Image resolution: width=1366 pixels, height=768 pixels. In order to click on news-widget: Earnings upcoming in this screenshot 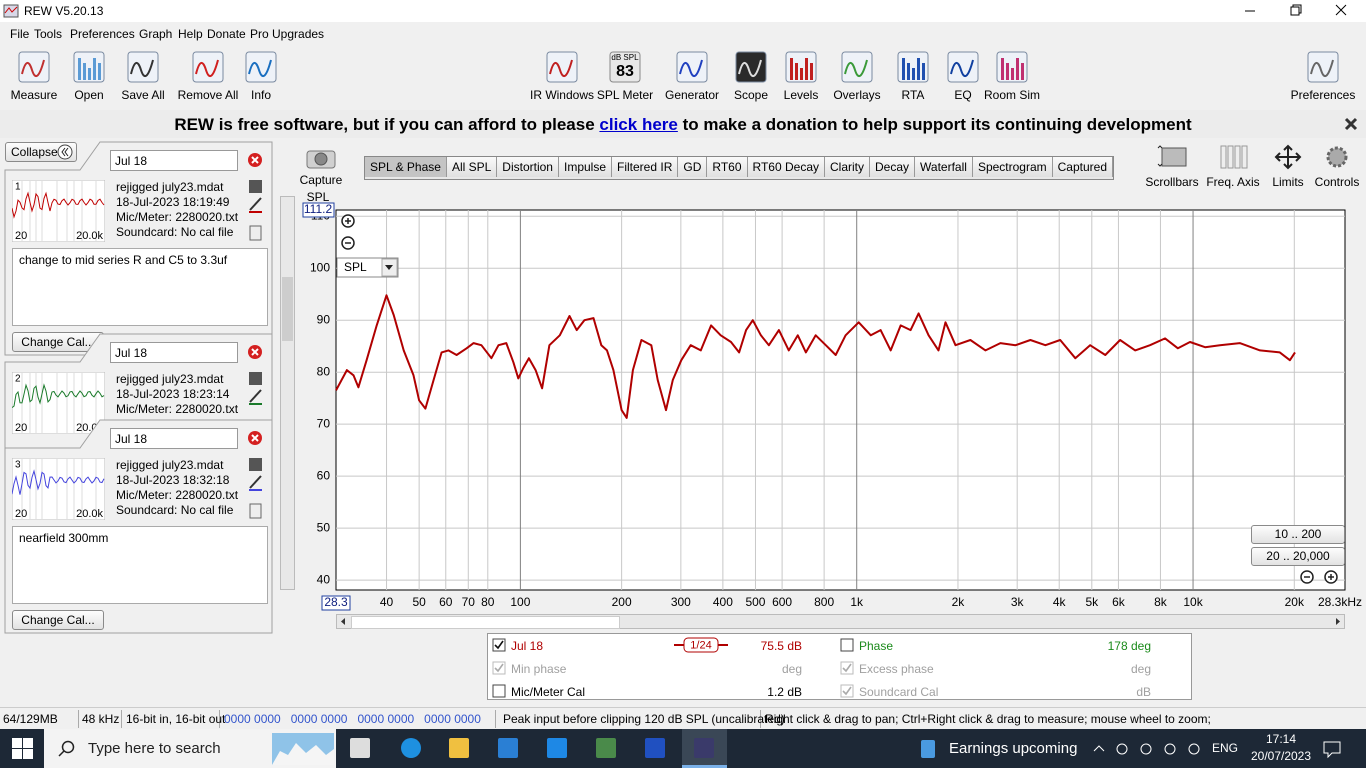, I will do `click(1013, 748)`.